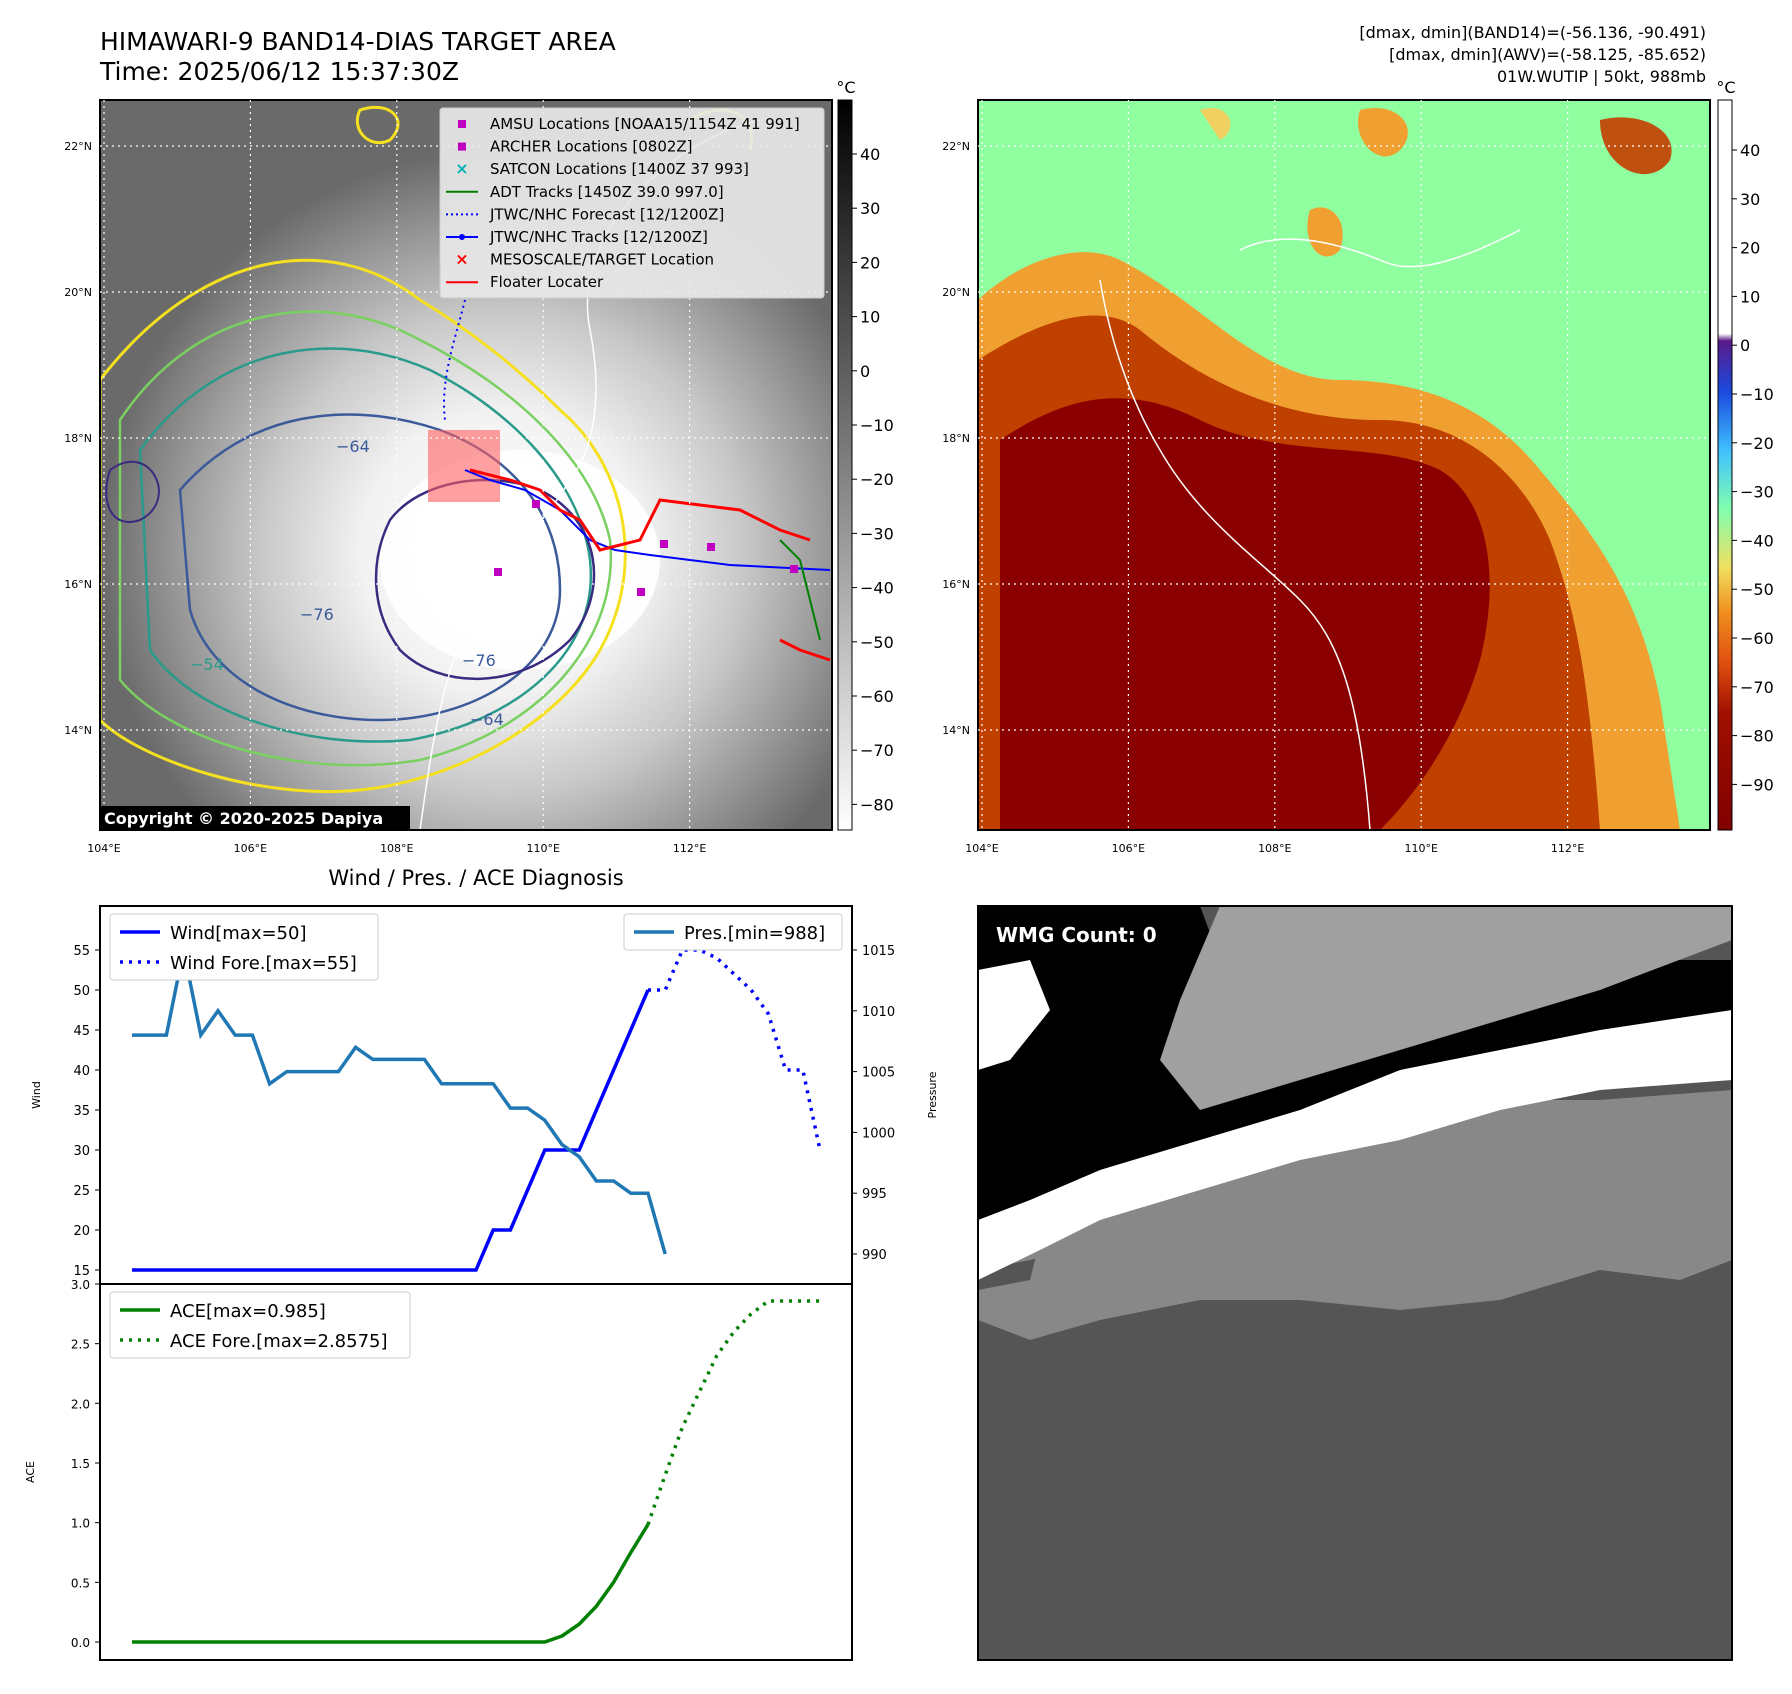  Describe the element at coordinates (956, 438) in the screenshot. I see `latitude-label: 18°N` at that location.